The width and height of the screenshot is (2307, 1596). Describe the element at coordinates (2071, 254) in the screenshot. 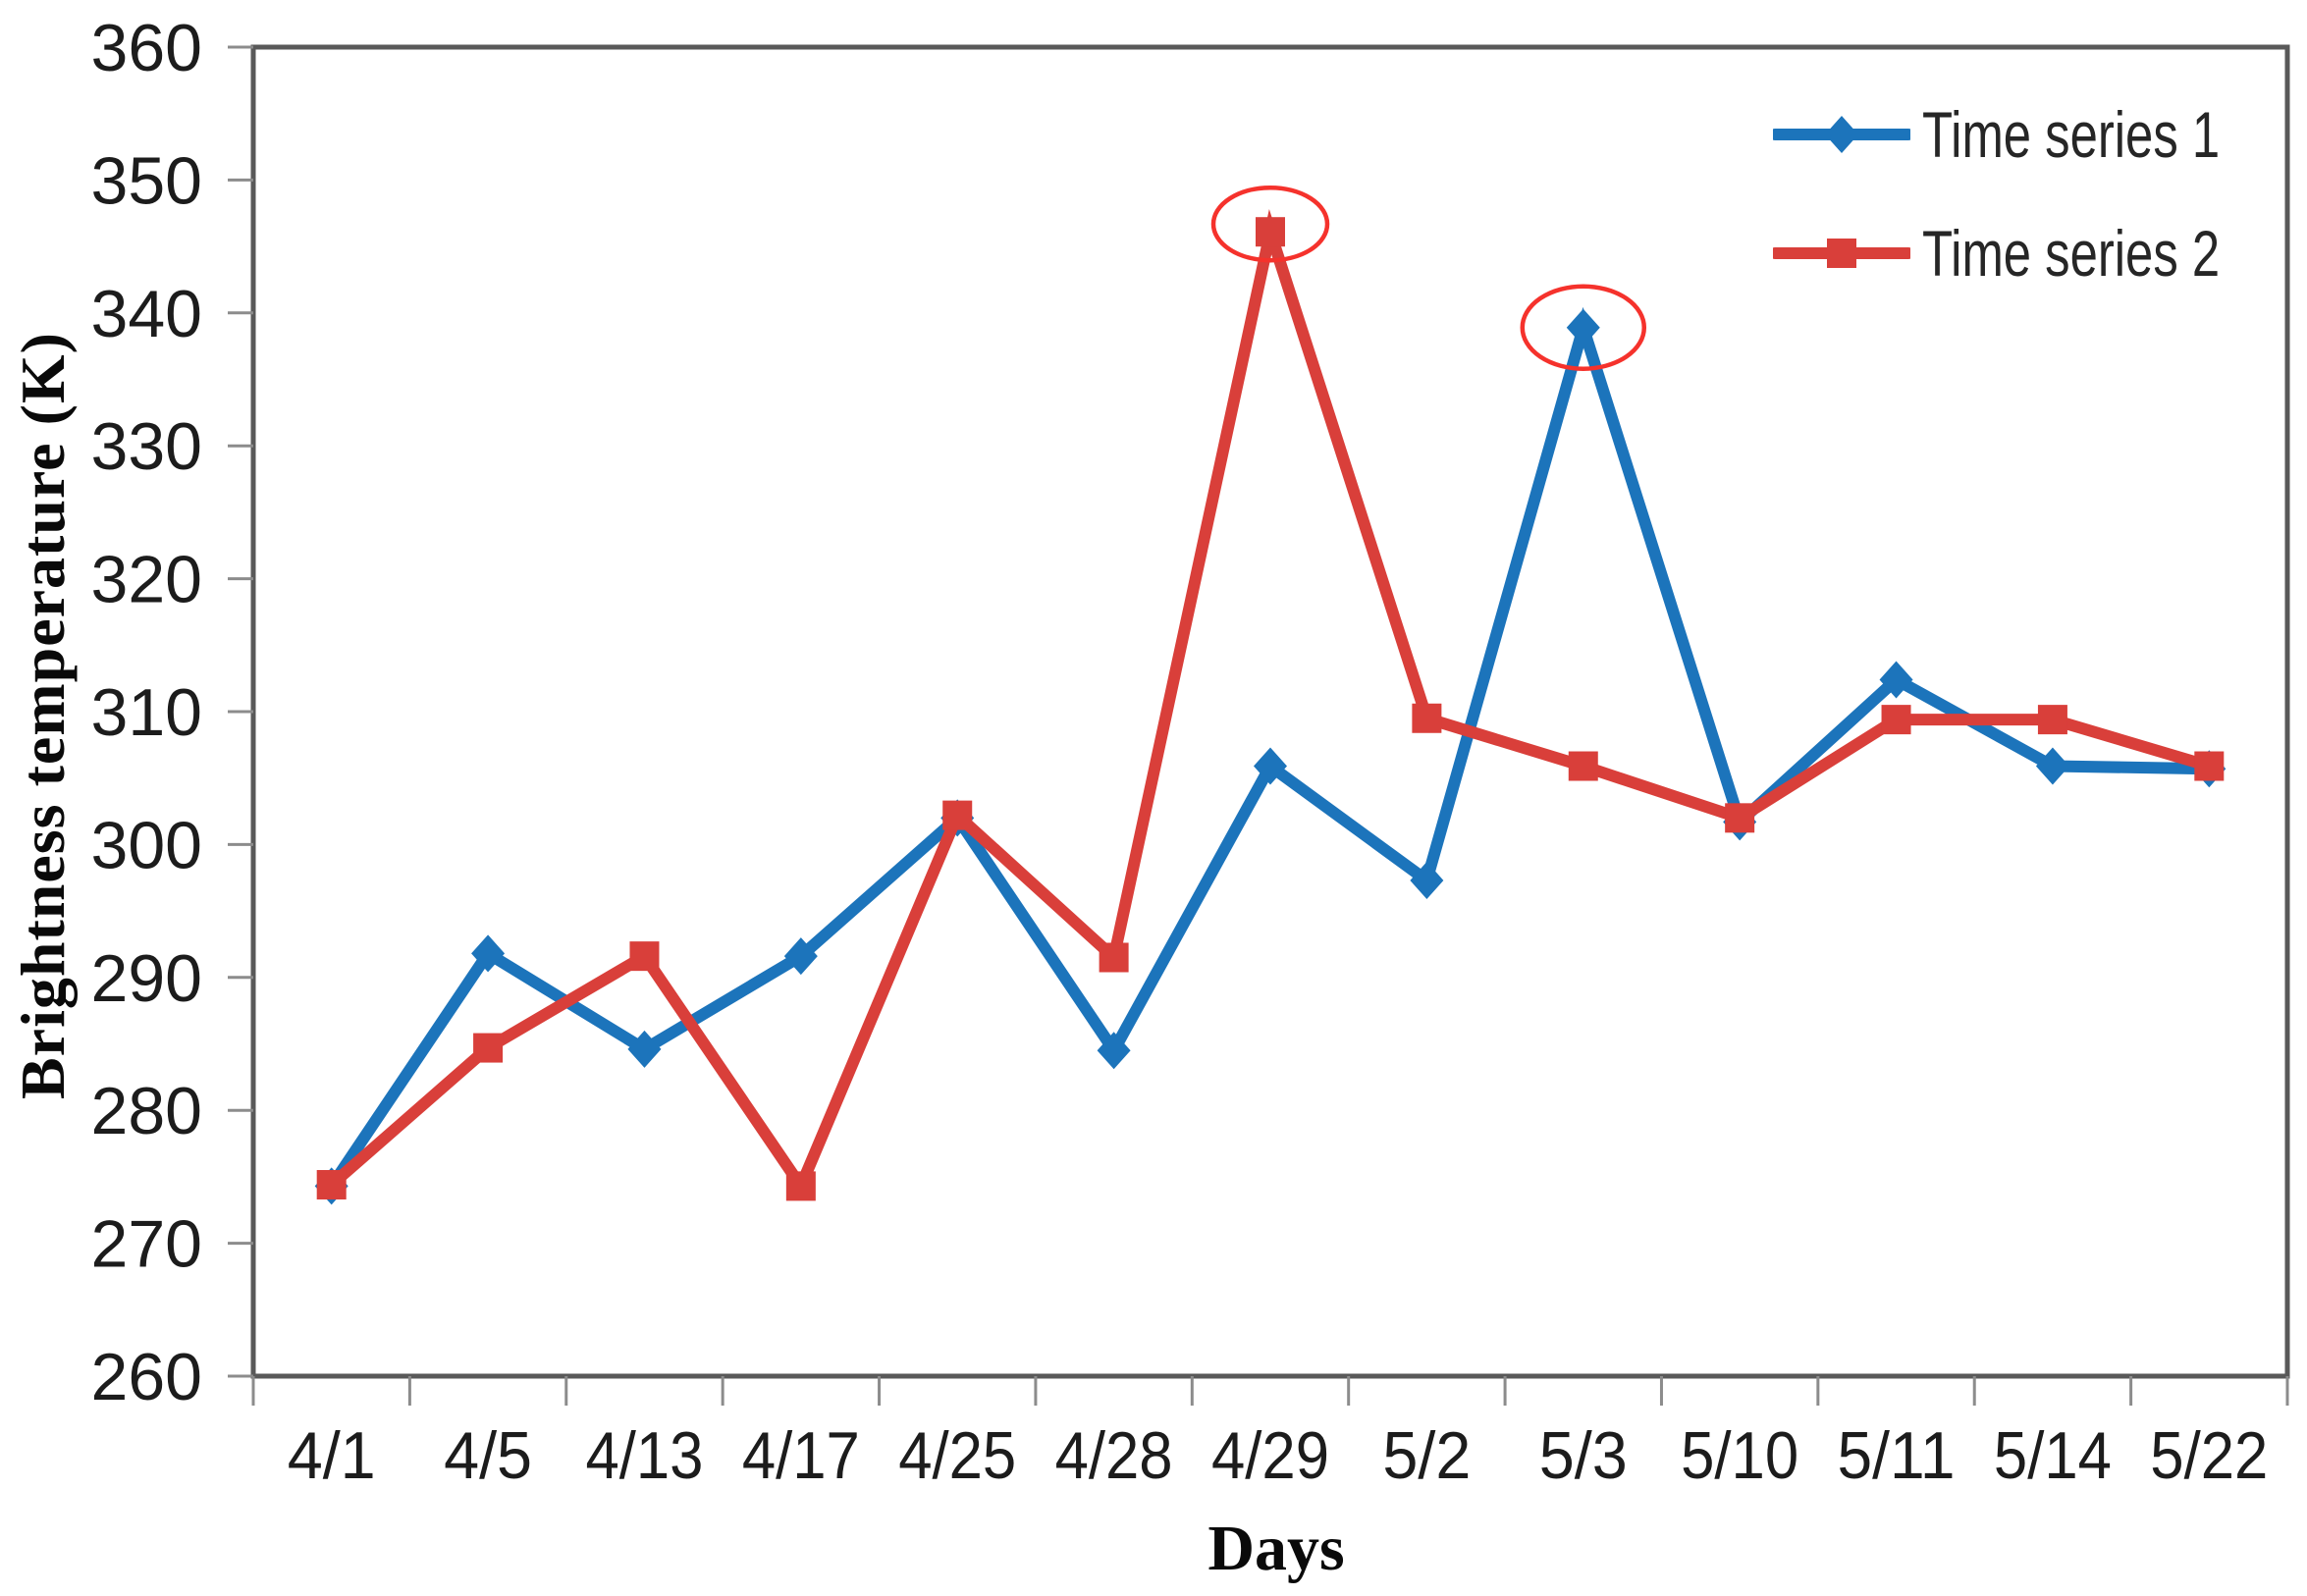

I see `legend-label-series-2: Time series 2` at that location.